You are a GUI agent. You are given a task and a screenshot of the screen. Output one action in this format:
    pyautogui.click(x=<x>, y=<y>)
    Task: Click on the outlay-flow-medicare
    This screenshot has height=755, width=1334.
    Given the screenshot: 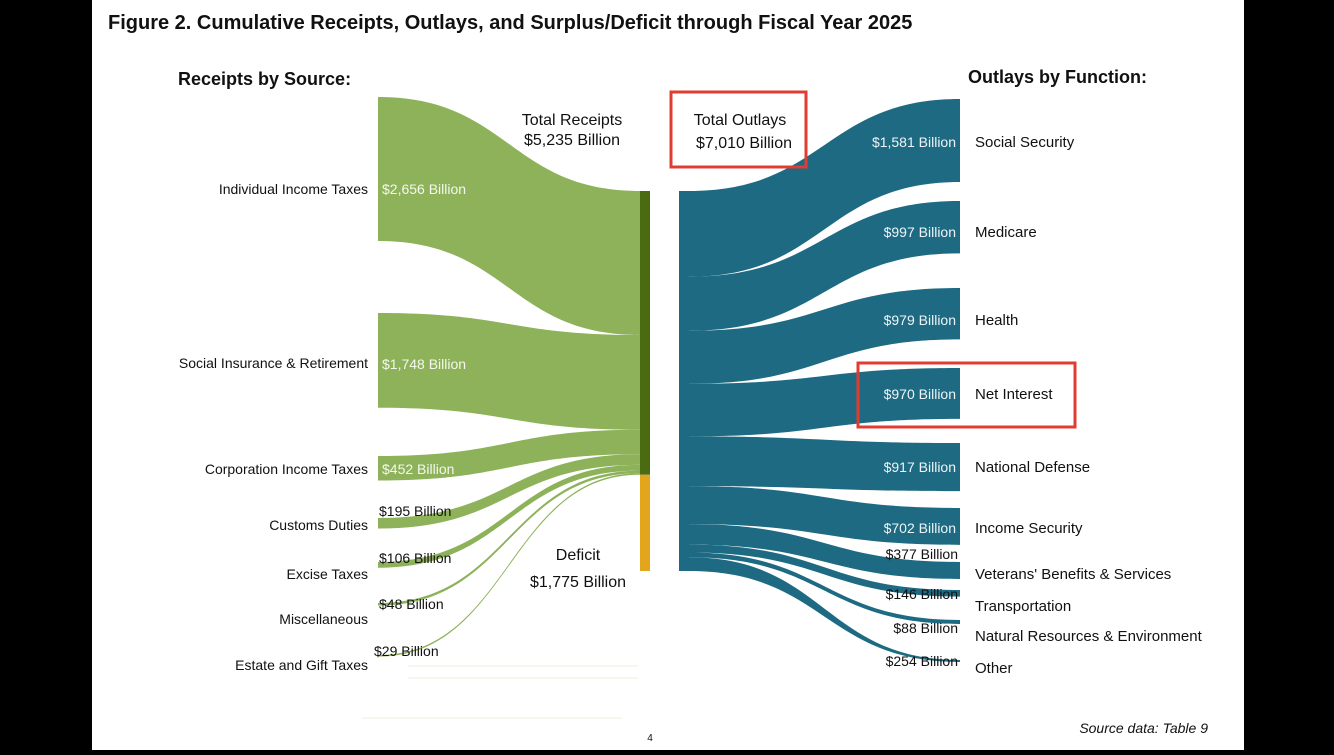 What is the action you would take?
    pyautogui.click(x=824, y=266)
    